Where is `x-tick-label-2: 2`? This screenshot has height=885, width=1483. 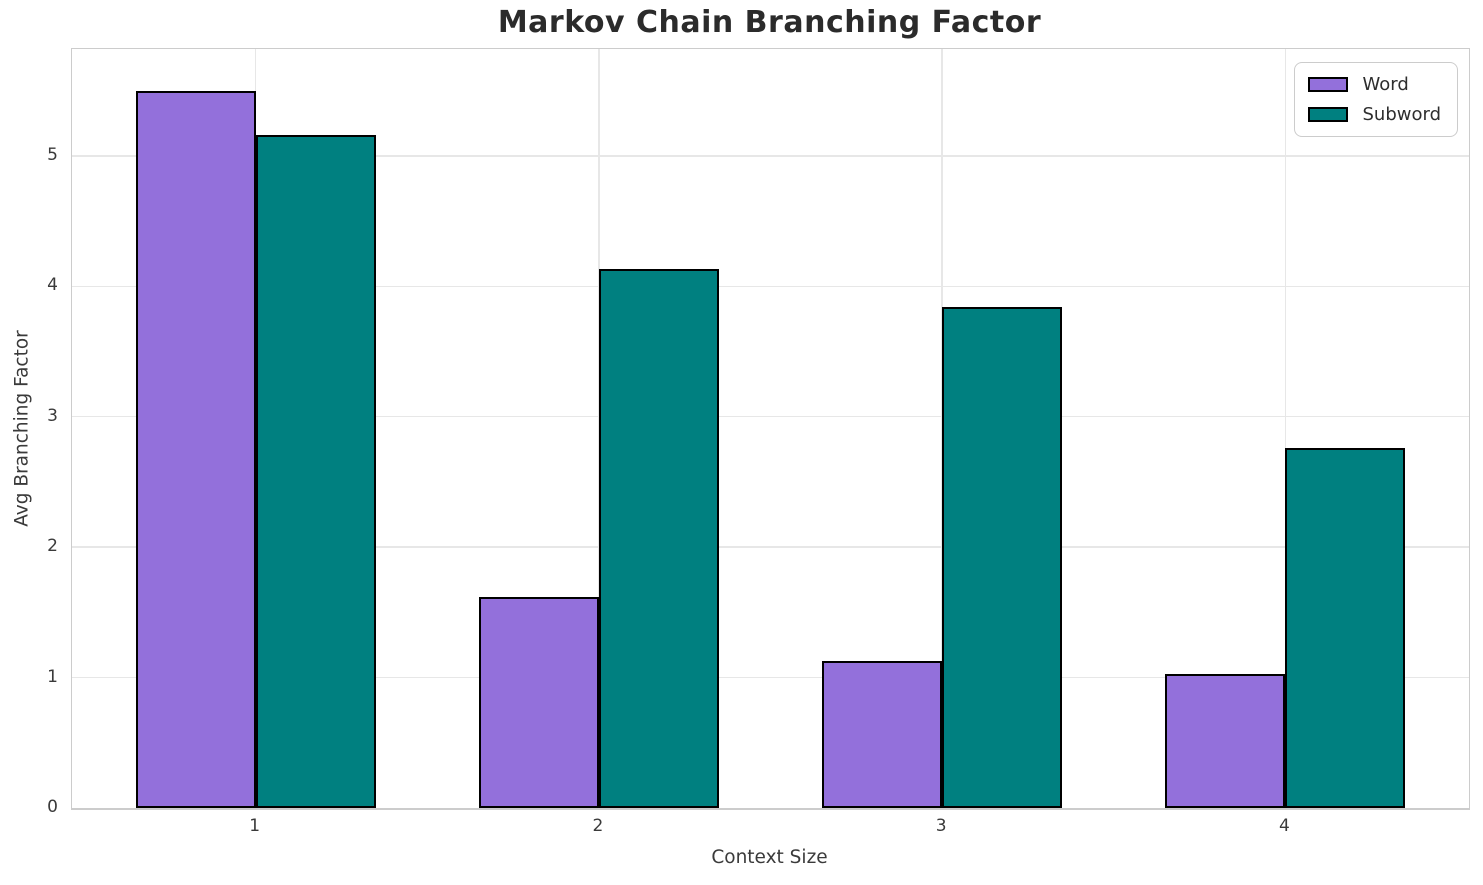 x-tick-label-2: 2 is located at coordinates (598, 826).